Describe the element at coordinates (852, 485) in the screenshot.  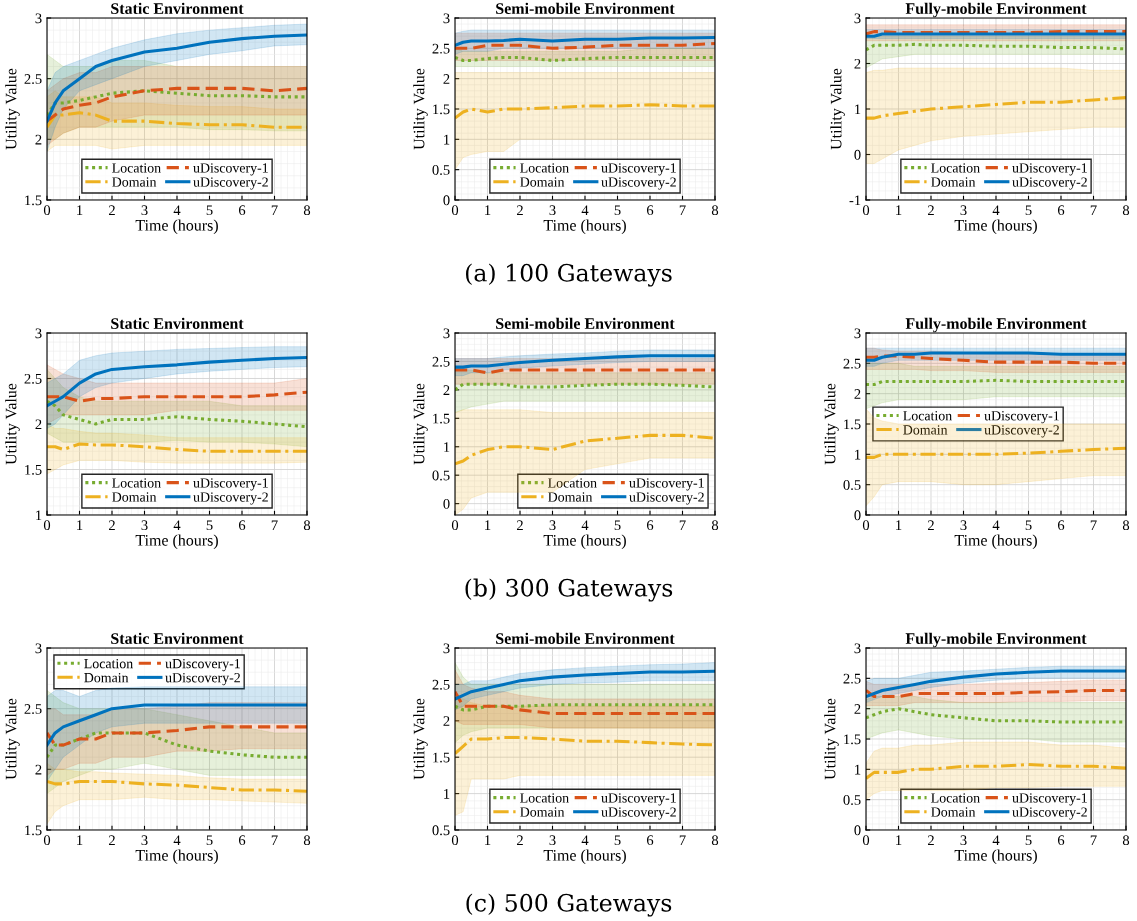
I see `y-tick-label: 0.5` at that location.